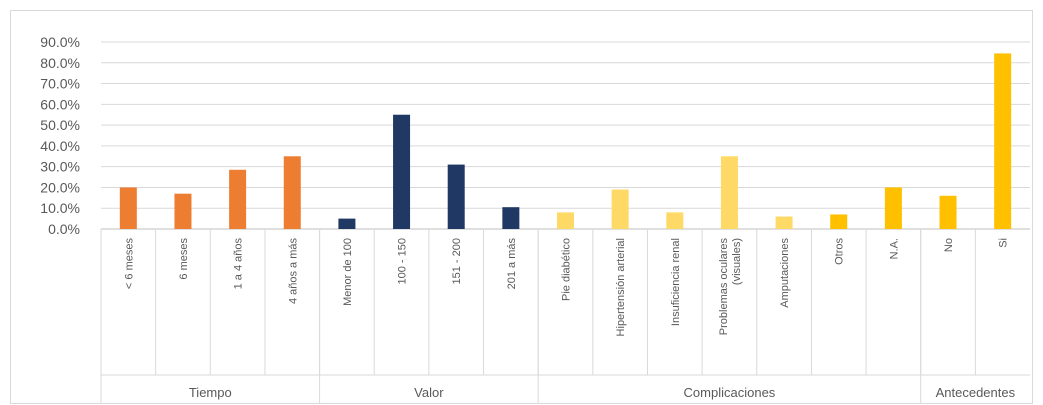 The height and width of the screenshot is (405, 1043). I want to click on group-label: Antecedentes, so click(976, 392).